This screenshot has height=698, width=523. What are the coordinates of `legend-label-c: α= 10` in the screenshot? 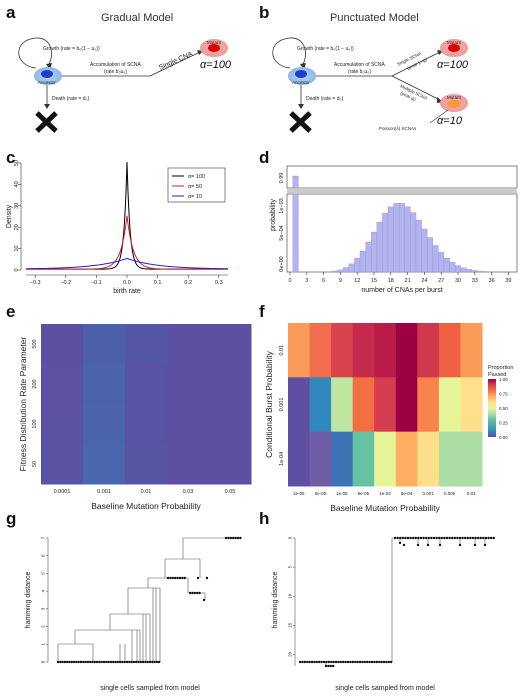 It's located at (195, 197).